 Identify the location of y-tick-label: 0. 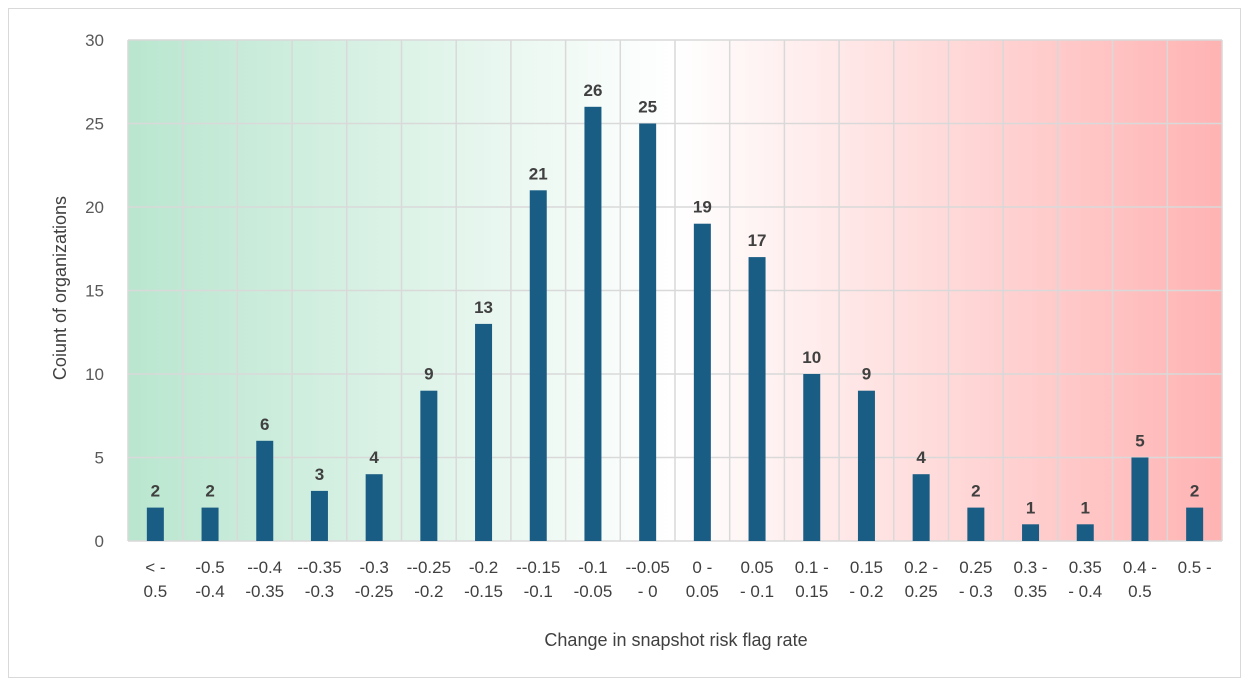
(99, 541).